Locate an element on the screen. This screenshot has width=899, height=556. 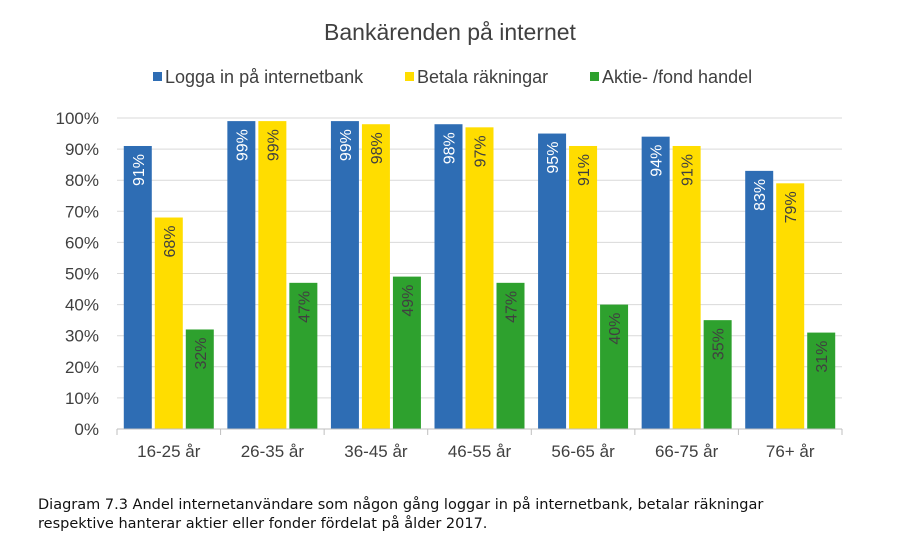
y-axis-ticks: 0% 10% 20% 30% 40% 50% 60% 70% 80% 90% 100% is located at coordinates (77, 274).